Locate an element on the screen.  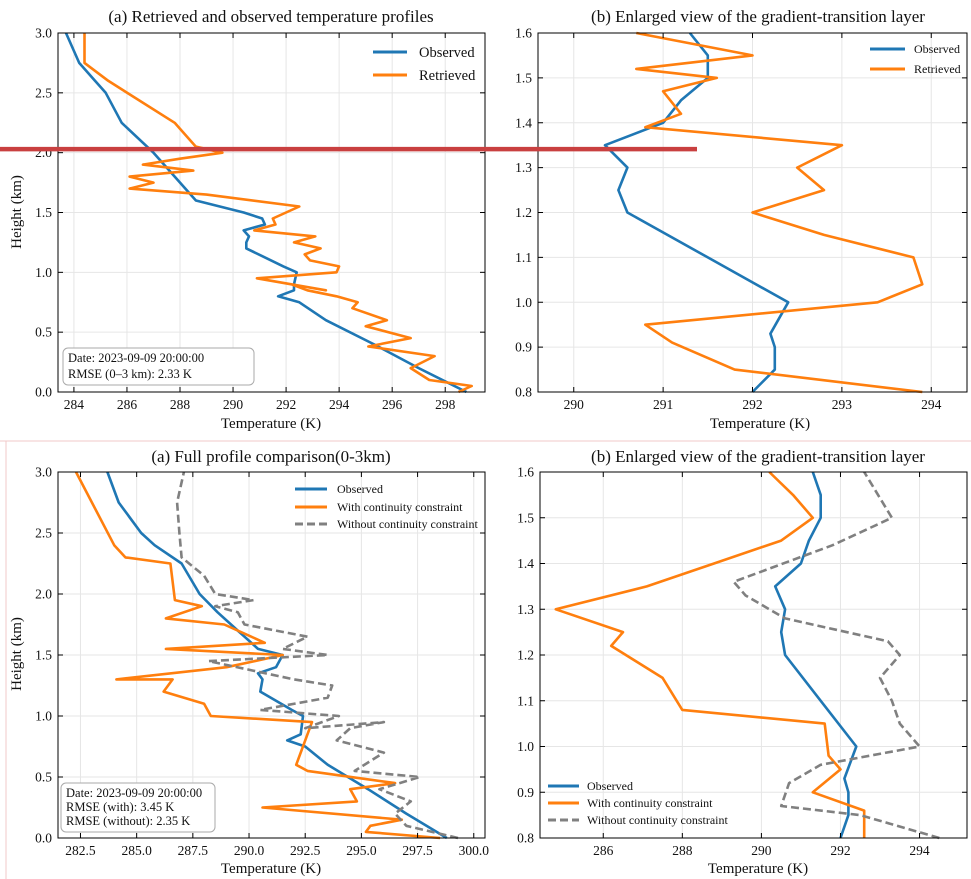
info-rmse-without: RMSE (without): 2.35 K is located at coordinates (128, 821).